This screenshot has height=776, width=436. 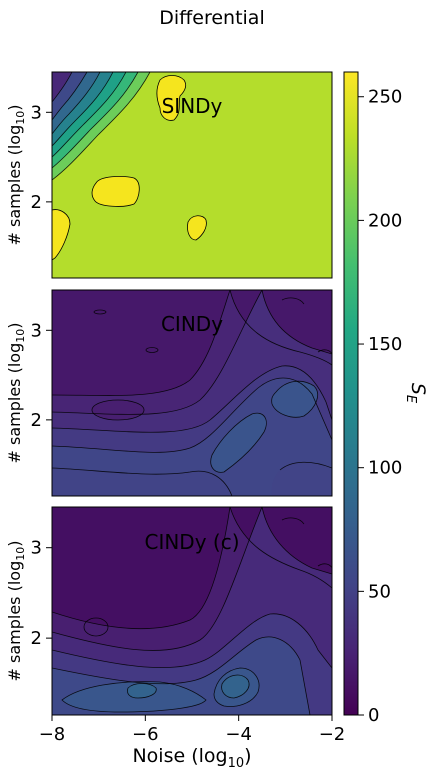 What do you see at coordinates (385, 220) in the screenshot?
I see `colorbar-tick-label: 200` at bounding box center [385, 220].